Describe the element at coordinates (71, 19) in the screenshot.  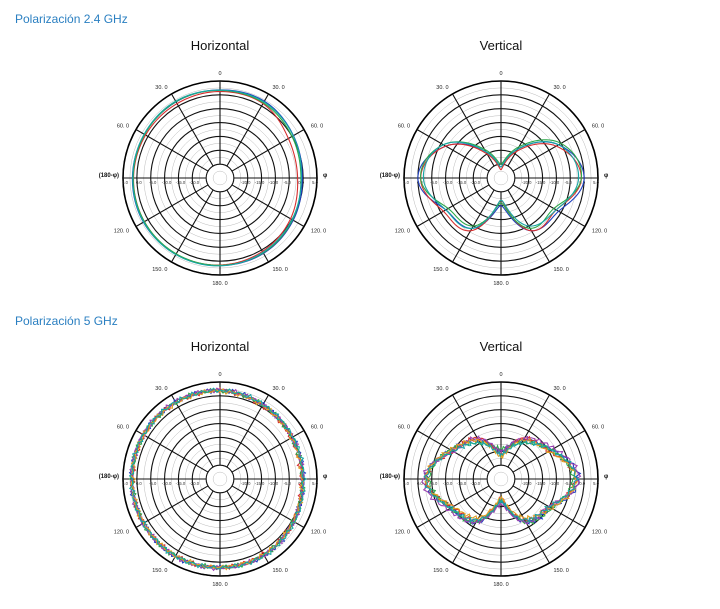
I see `section-title-2-4ghz: Polarización 2.4 GHz` at that location.